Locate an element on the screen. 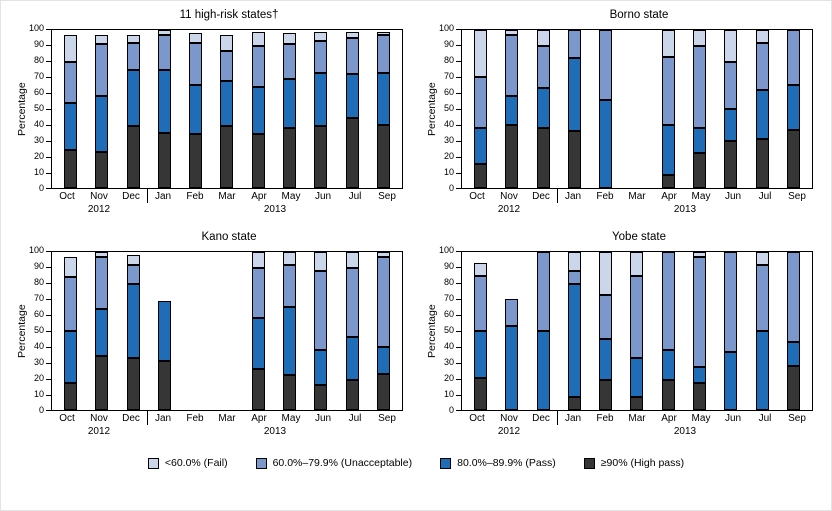  y-tick-label: 40 is located at coordinates (448, 346).